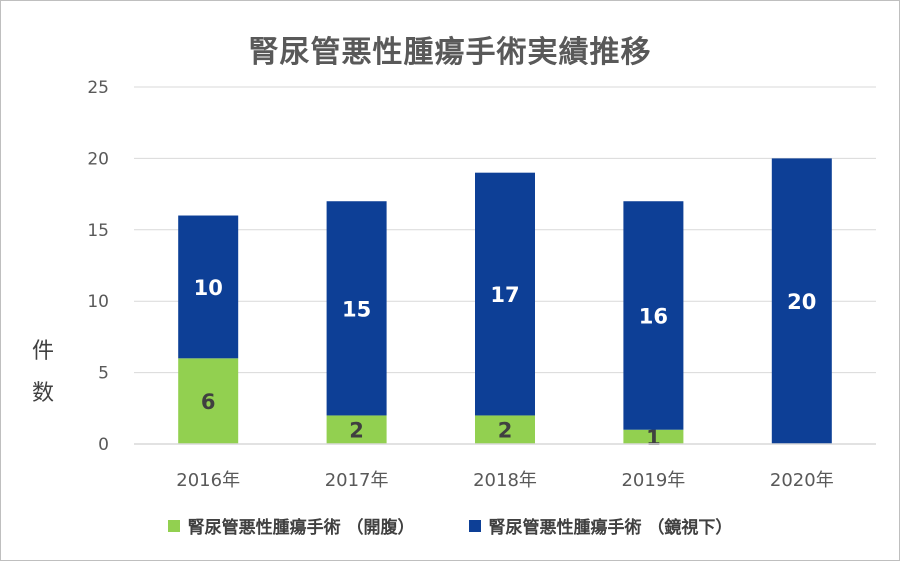 The height and width of the screenshot is (561, 900). I want to click on y-axis-title-char: 件, so click(42, 351).